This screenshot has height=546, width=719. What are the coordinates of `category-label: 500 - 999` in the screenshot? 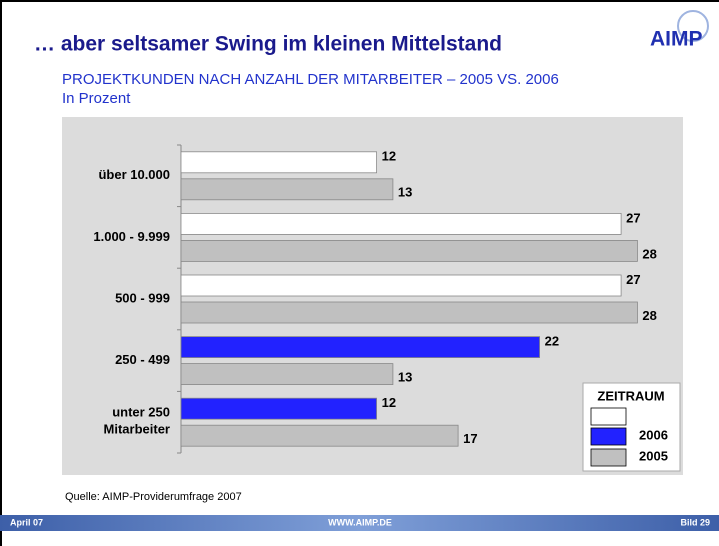 It's located at (142, 297).